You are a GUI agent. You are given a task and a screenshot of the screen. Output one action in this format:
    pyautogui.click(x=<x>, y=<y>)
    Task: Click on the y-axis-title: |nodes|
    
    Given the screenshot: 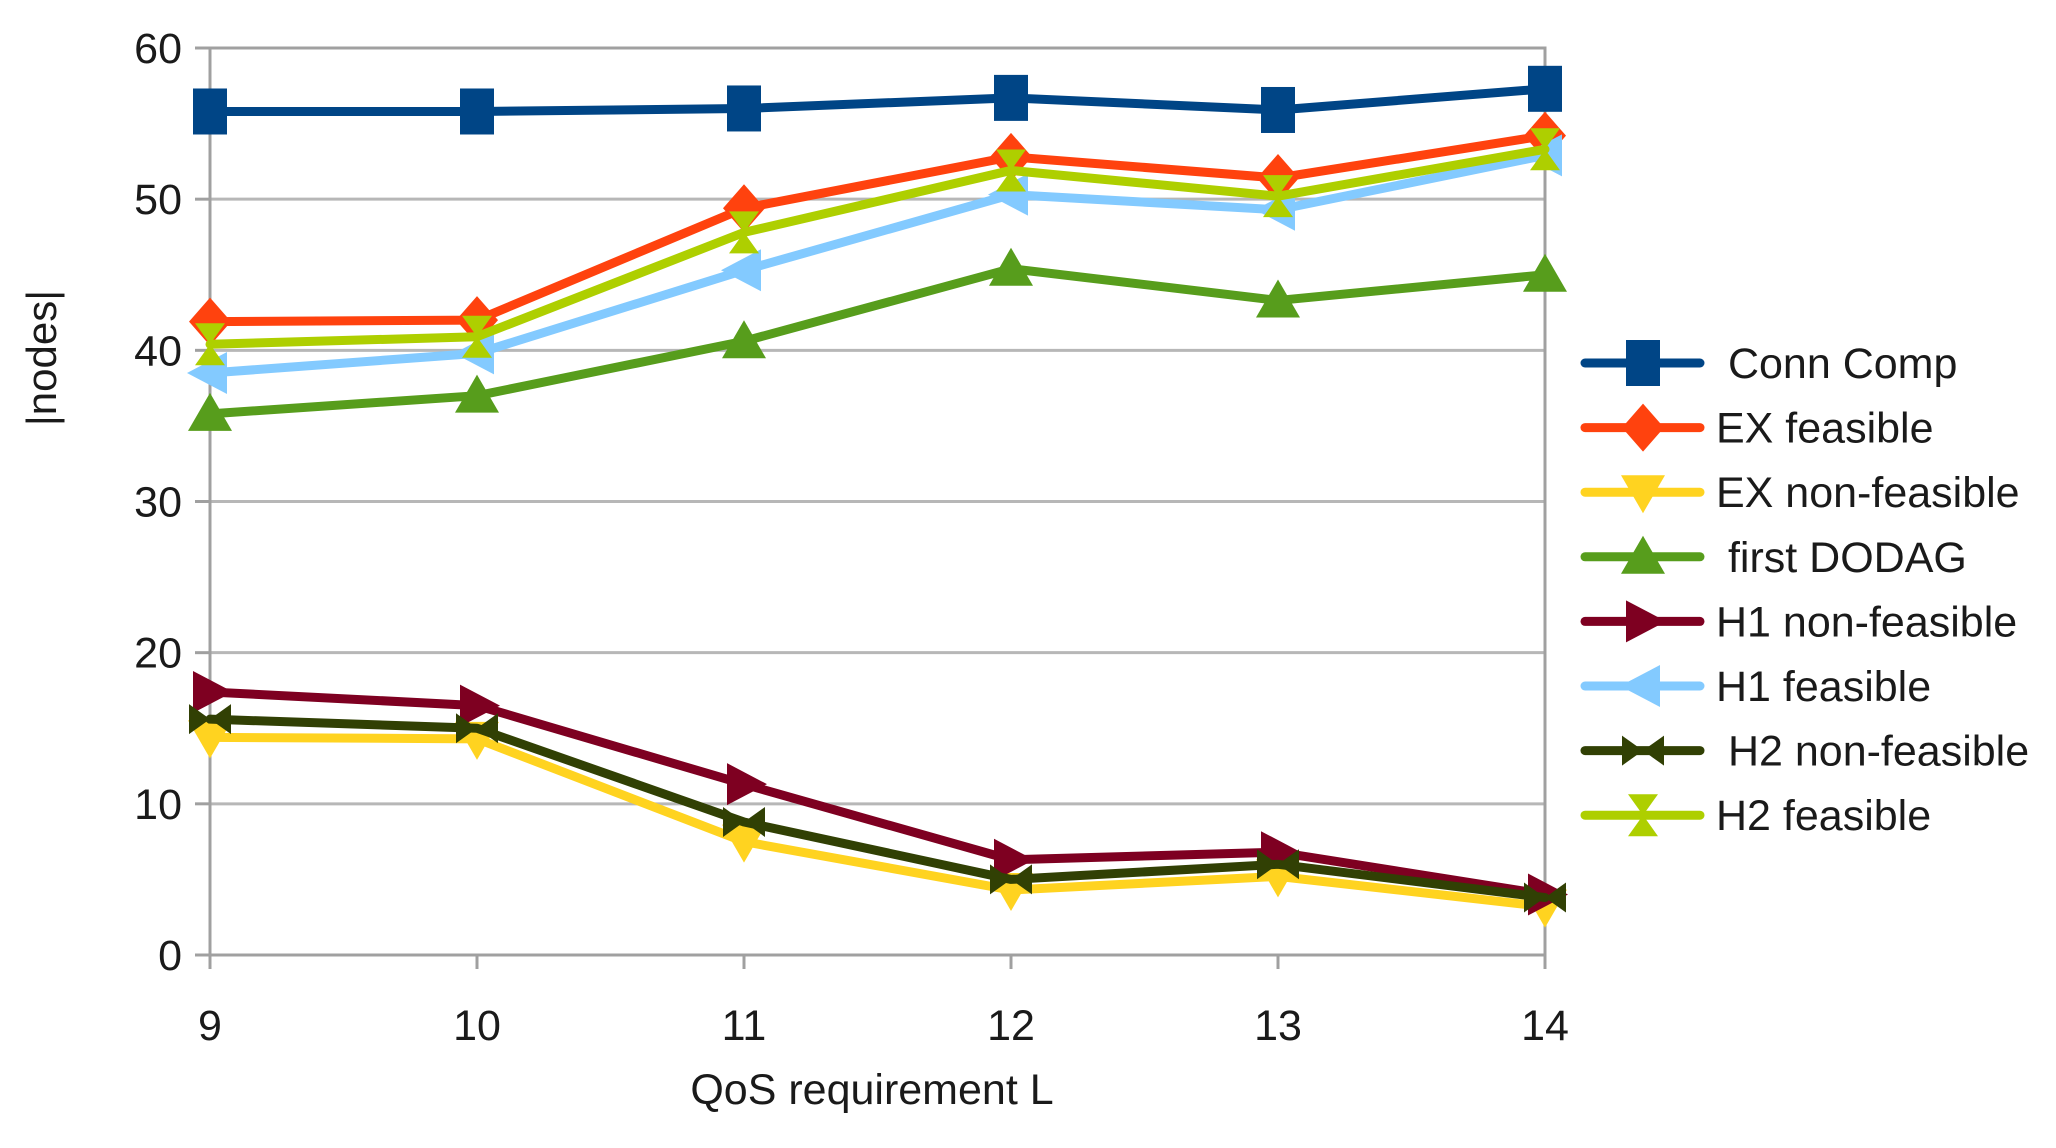 What is the action you would take?
    pyautogui.click(x=41, y=358)
    